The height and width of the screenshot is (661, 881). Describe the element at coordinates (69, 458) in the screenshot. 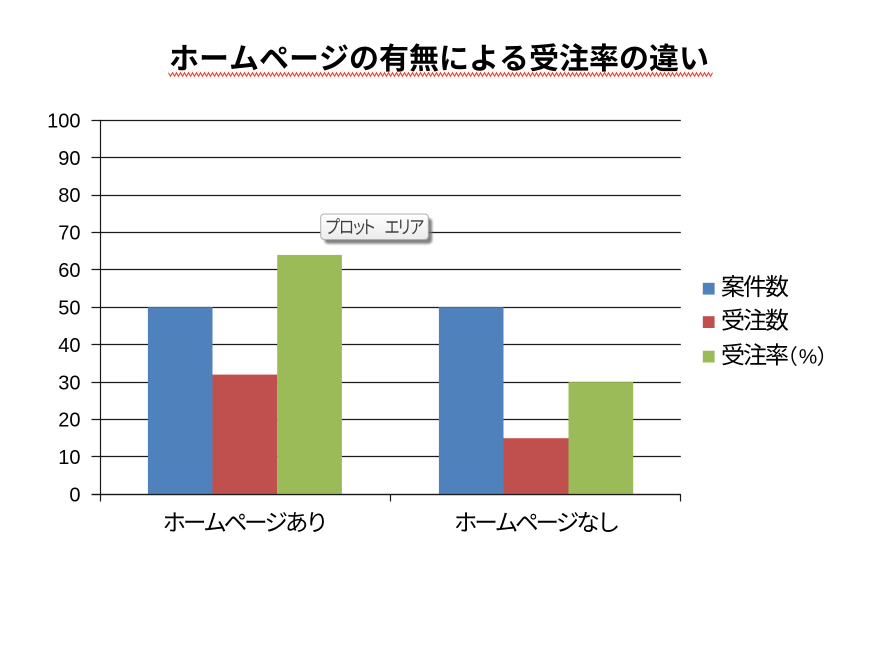

I see `svg-text: 10` at that location.